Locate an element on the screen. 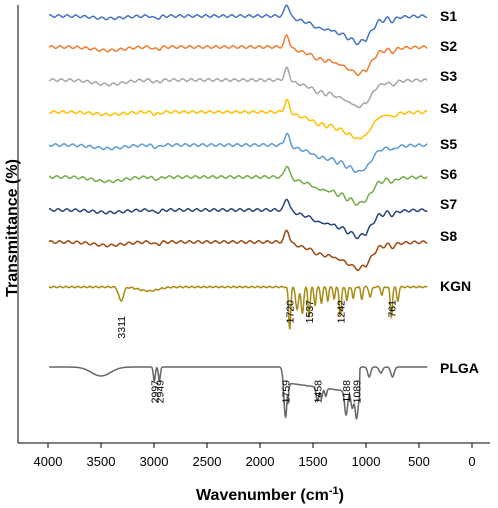  peak-label-plga-1188: 1188 is located at coordinates (347, 391).